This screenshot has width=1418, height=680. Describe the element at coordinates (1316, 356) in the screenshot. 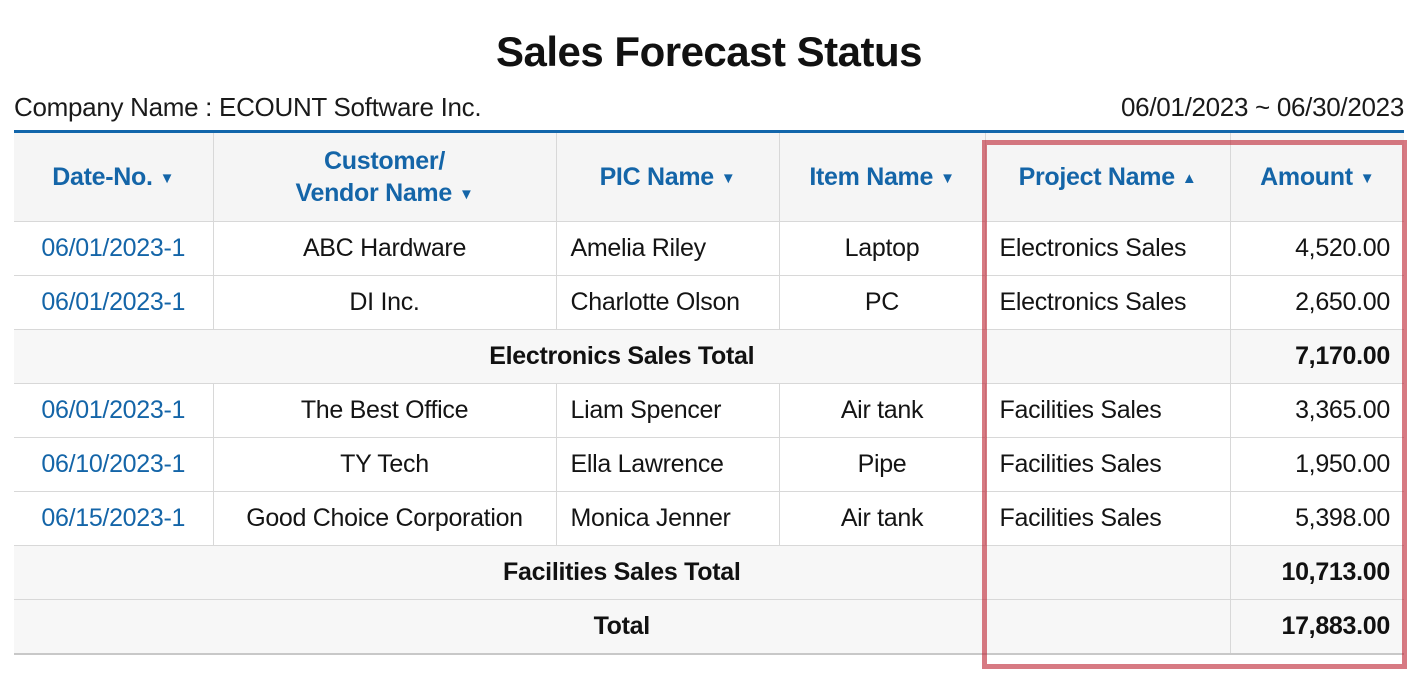

I see `subtotal-amount: 7,170.00` at that location.